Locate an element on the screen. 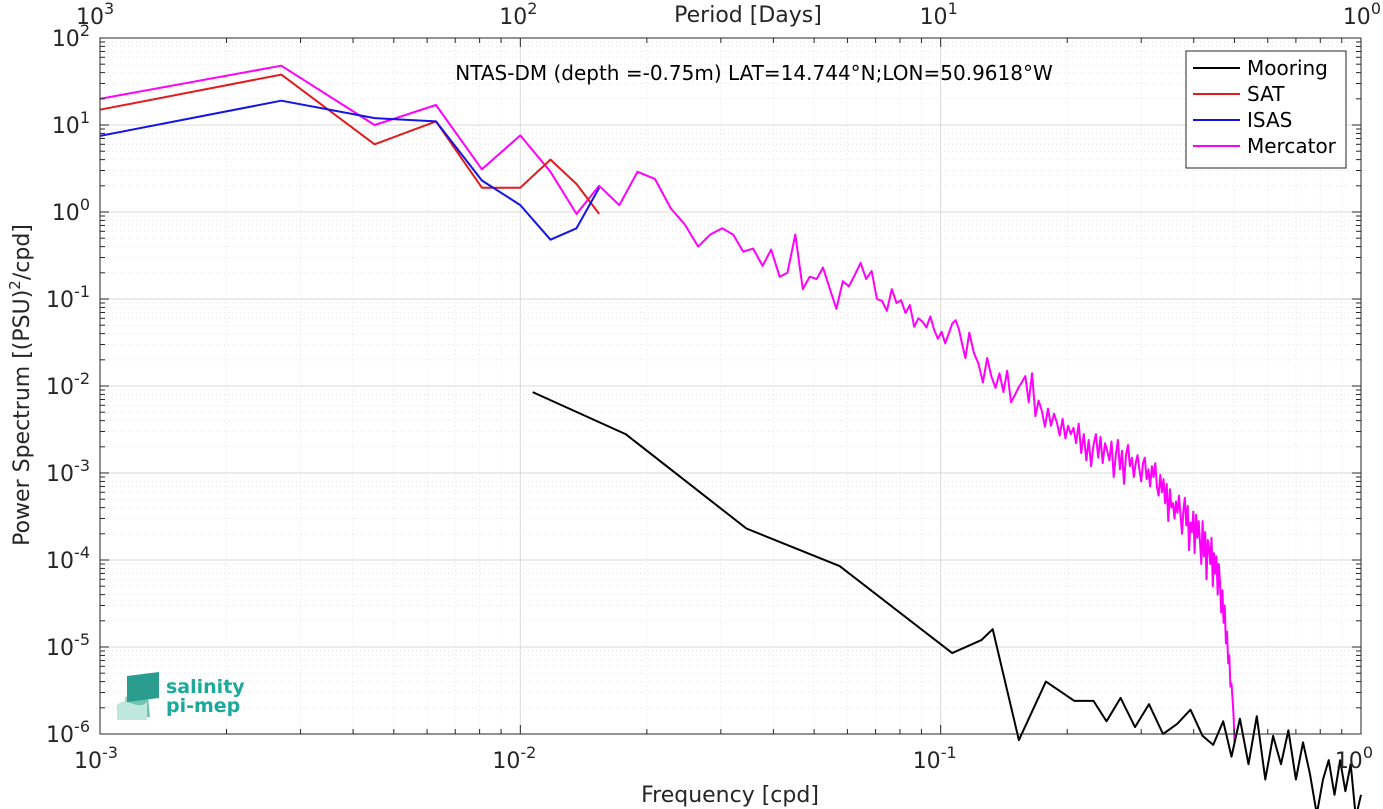 This screenshot has height=809, width=1383. series-line-isas is located at coordinates (350, 170).